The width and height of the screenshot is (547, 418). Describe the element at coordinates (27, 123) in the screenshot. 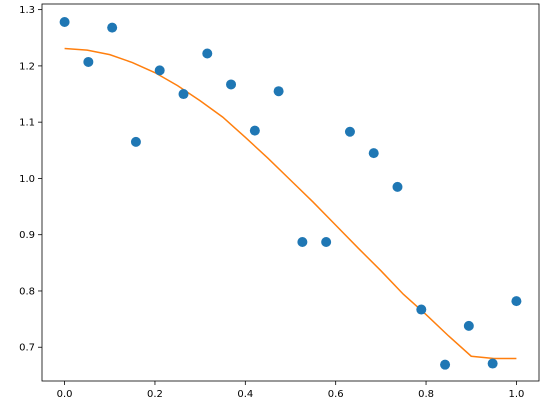

I see `y-tick-label: 1.1` at that location.